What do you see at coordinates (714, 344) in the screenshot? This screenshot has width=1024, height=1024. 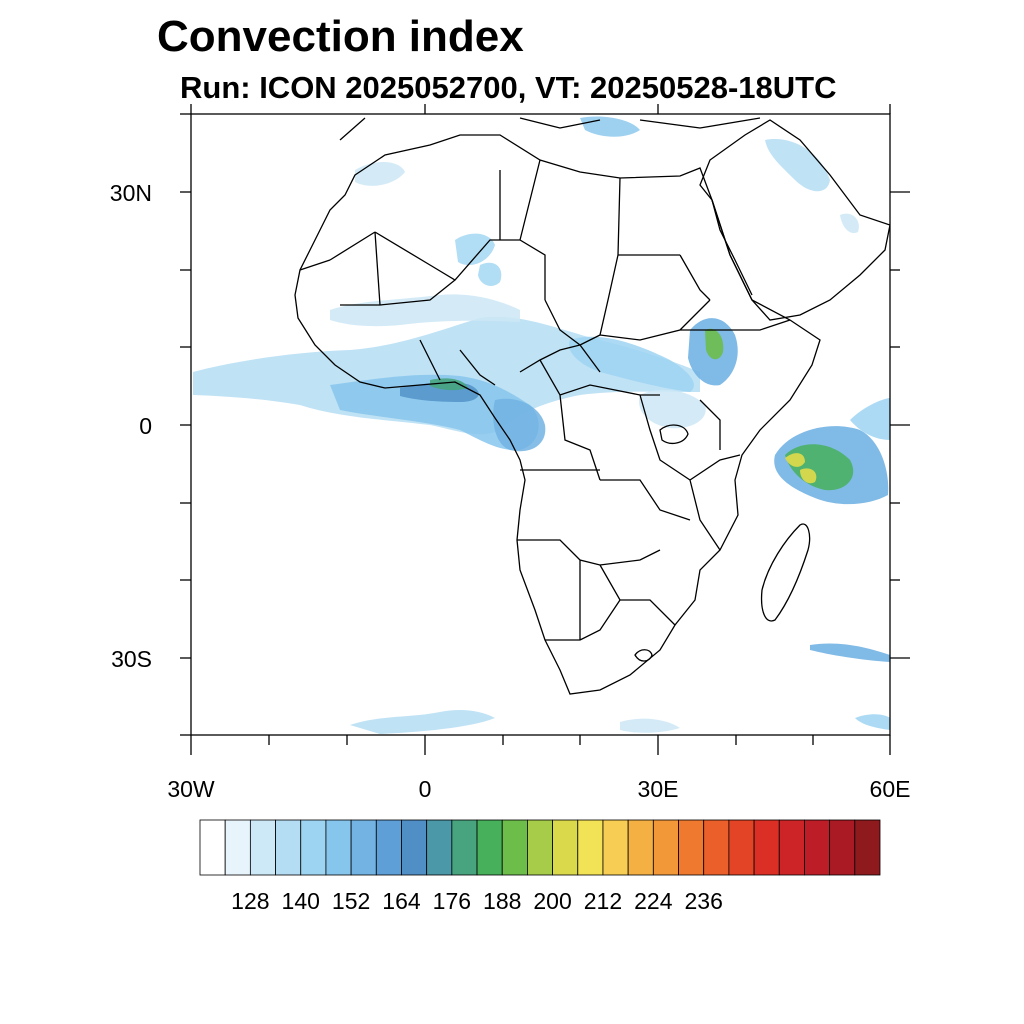 I see `convection-ethiopia-core` at bounding box center [714, 344].